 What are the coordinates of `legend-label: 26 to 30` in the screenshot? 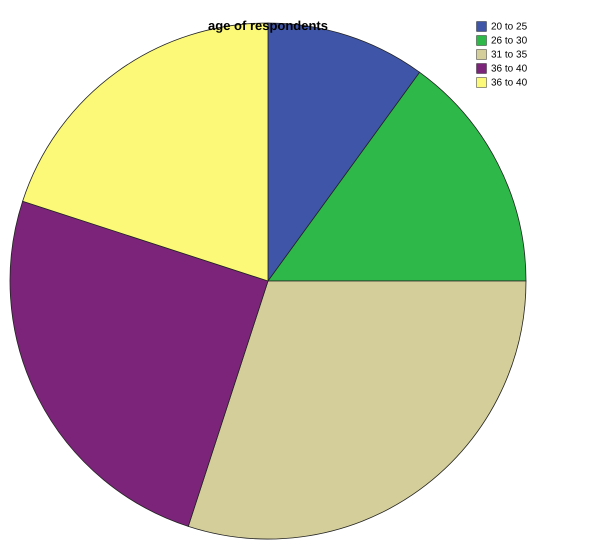 It's located at (509, 41).